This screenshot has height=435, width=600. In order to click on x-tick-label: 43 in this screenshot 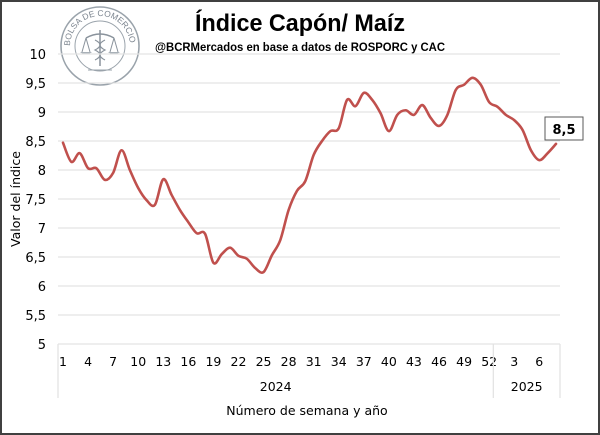, I will do `click(414, 361)`.